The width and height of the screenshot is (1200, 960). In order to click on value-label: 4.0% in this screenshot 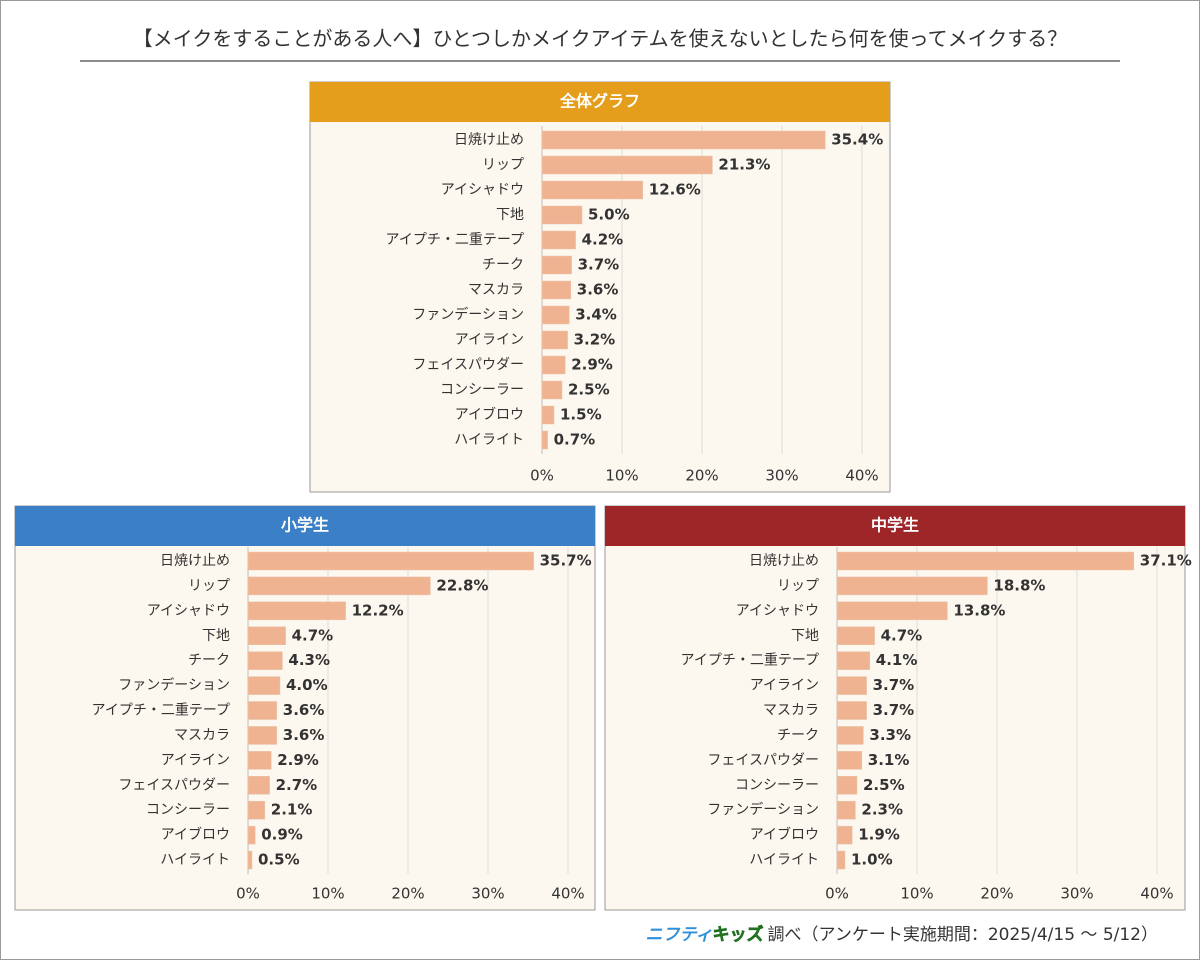, I will do `click(307, 685)`.